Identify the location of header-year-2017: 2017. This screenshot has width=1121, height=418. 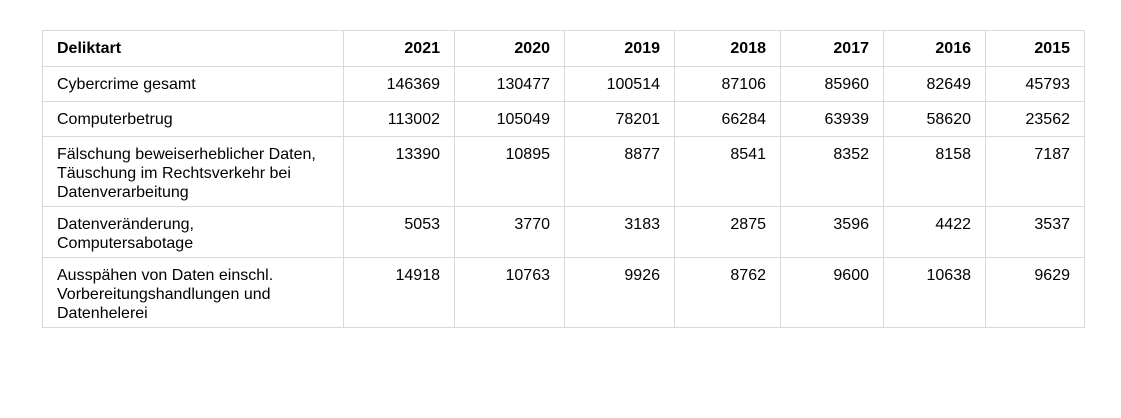
(832, 48).